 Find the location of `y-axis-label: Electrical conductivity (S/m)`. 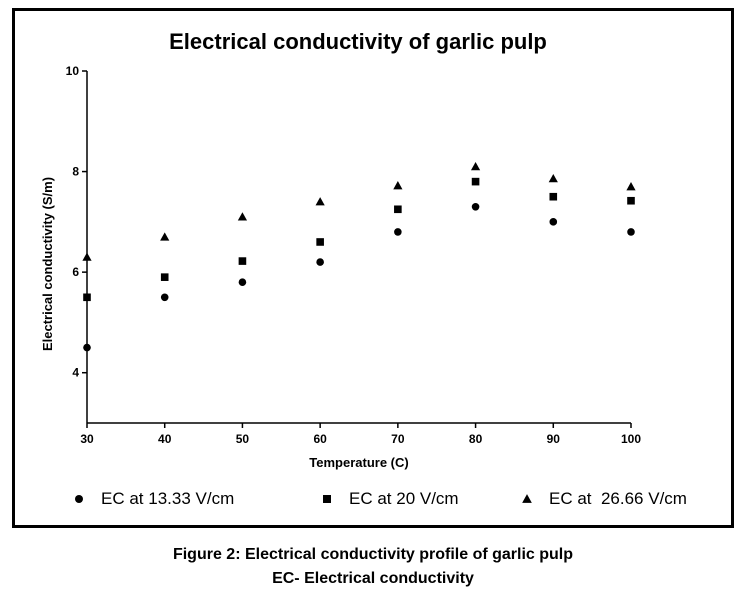

y-axis-label: Electrical conductivity (S/m) is located at coordinates (47, 264).